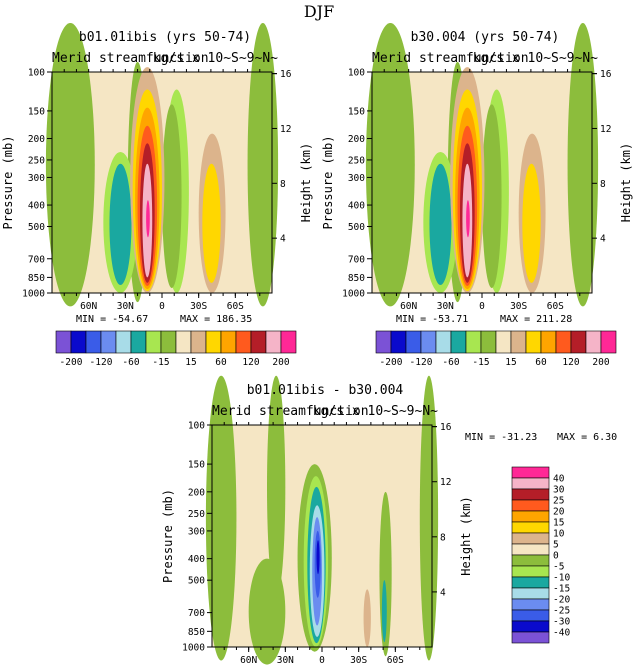 The height and width of the screenshot is (666, 638). Describe the element at coordinates (432, 319) in the screenshot. I see `min-label: MIN = -53.71` at that location.